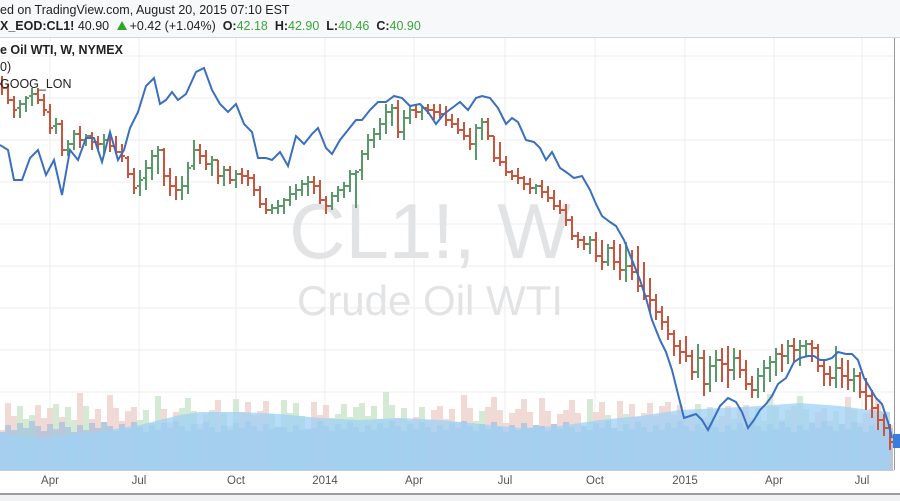 Image resolution: width=900 pixels, height=501 pixels. Describe the element at coordinates (281, 26) in the screenshot. I see `high-label: H:` at that location.